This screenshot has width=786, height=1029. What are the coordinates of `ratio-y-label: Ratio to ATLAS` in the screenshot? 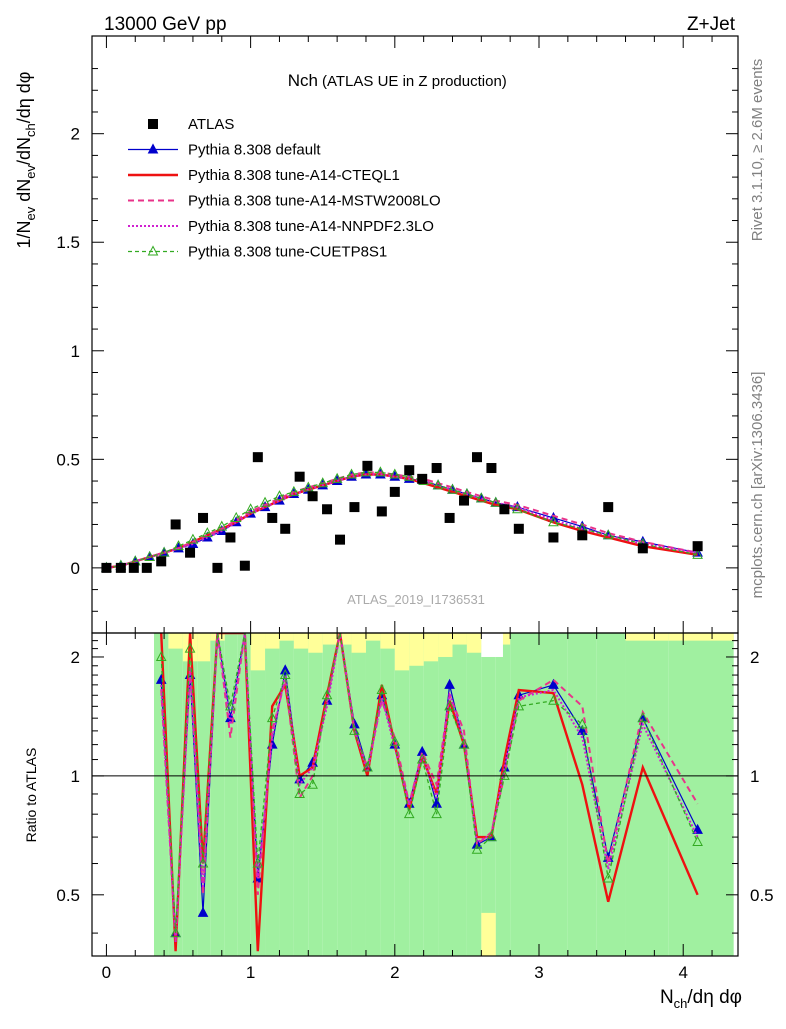 It's located at (31, 795).